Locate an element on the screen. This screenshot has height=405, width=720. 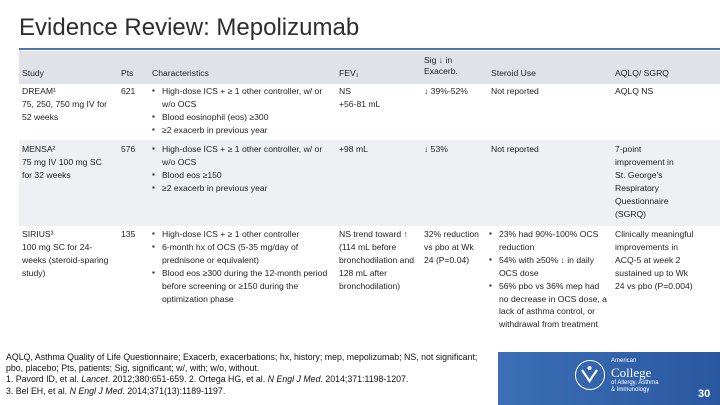
ref2-details: . 2014;371:1198-1207. is located at coordinates (364, 379).